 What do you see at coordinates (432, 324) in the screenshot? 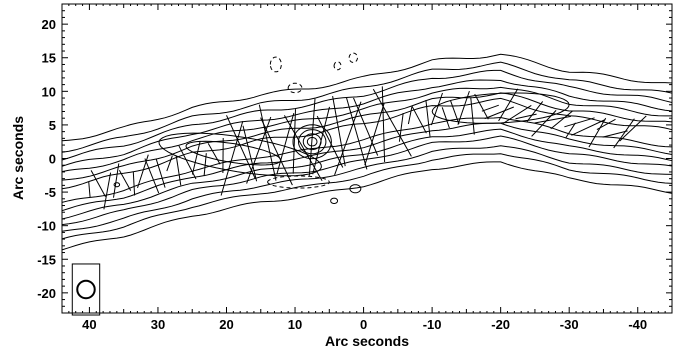
I see `x-tick-label: -10` at bounding box center [432, 324].